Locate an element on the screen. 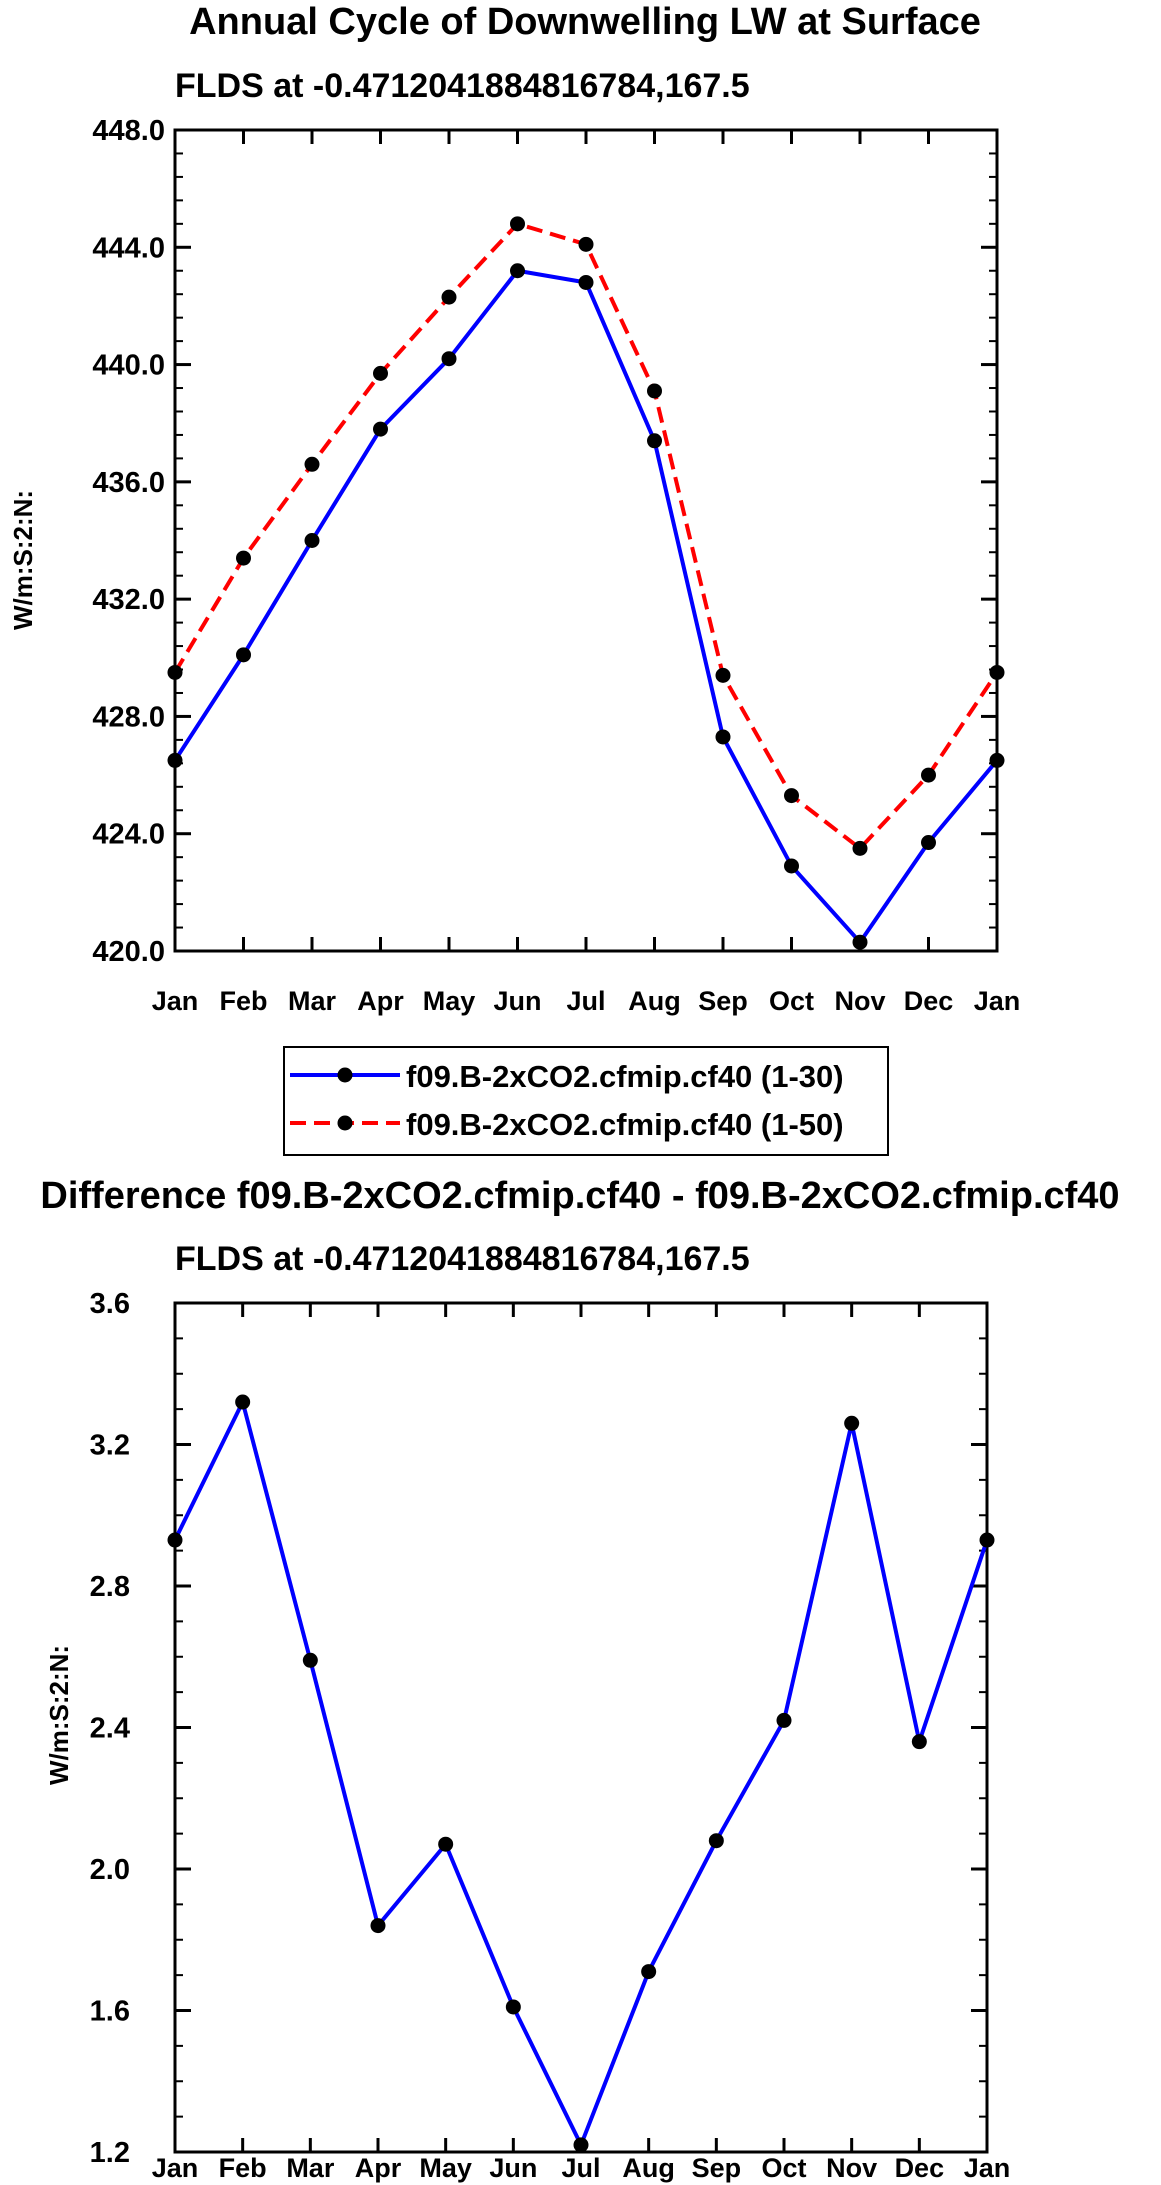  y-tick-label: 2.4 is located at coordinates (110, 1729).